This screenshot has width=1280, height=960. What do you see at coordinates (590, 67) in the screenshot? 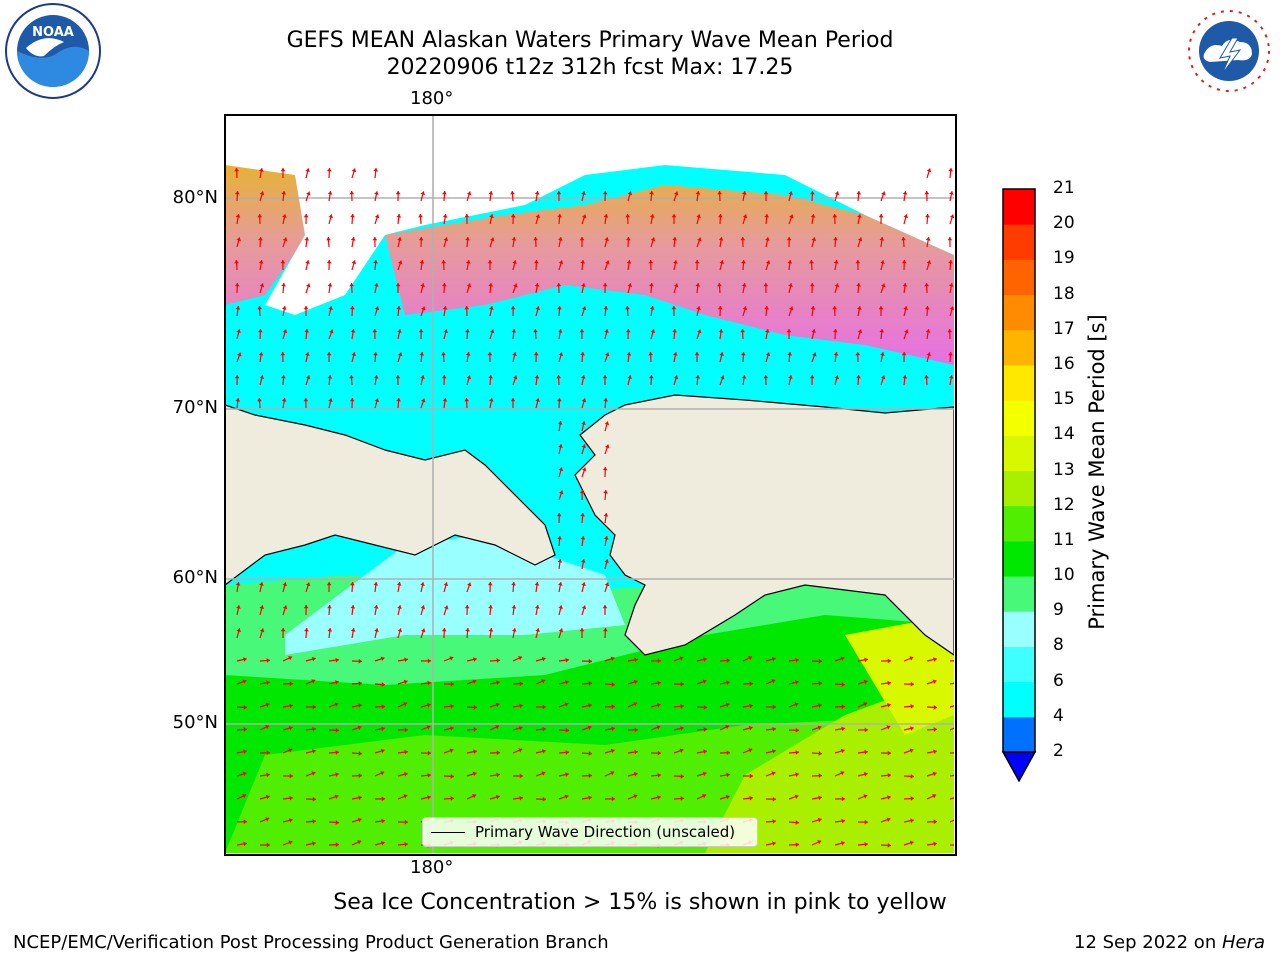
I see `map-subtitle: 20220906 t12z 312h fcst Max: 17.25` at bounding box center [590, 67].